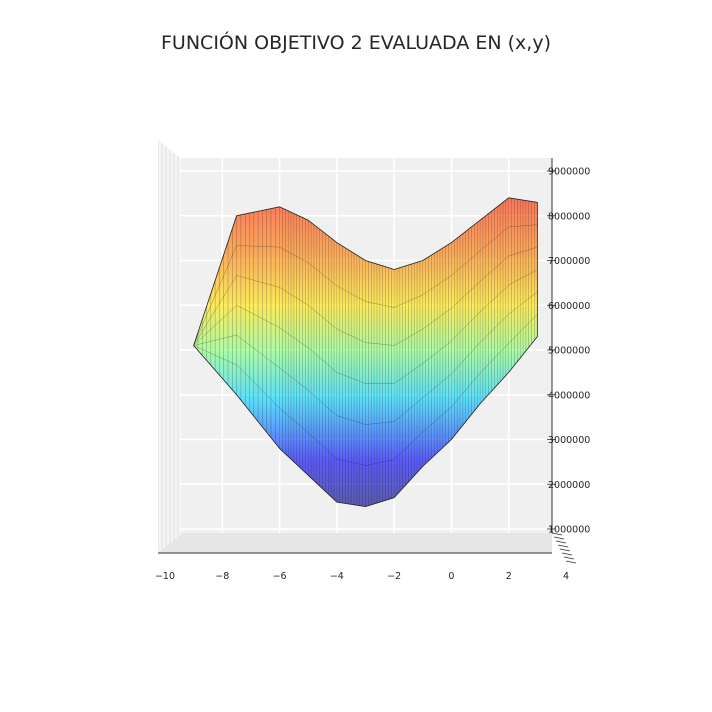 The height and width of the screenshot is (712, 712). I want to click on z-tick-label: 2000000, so click(569, 485).